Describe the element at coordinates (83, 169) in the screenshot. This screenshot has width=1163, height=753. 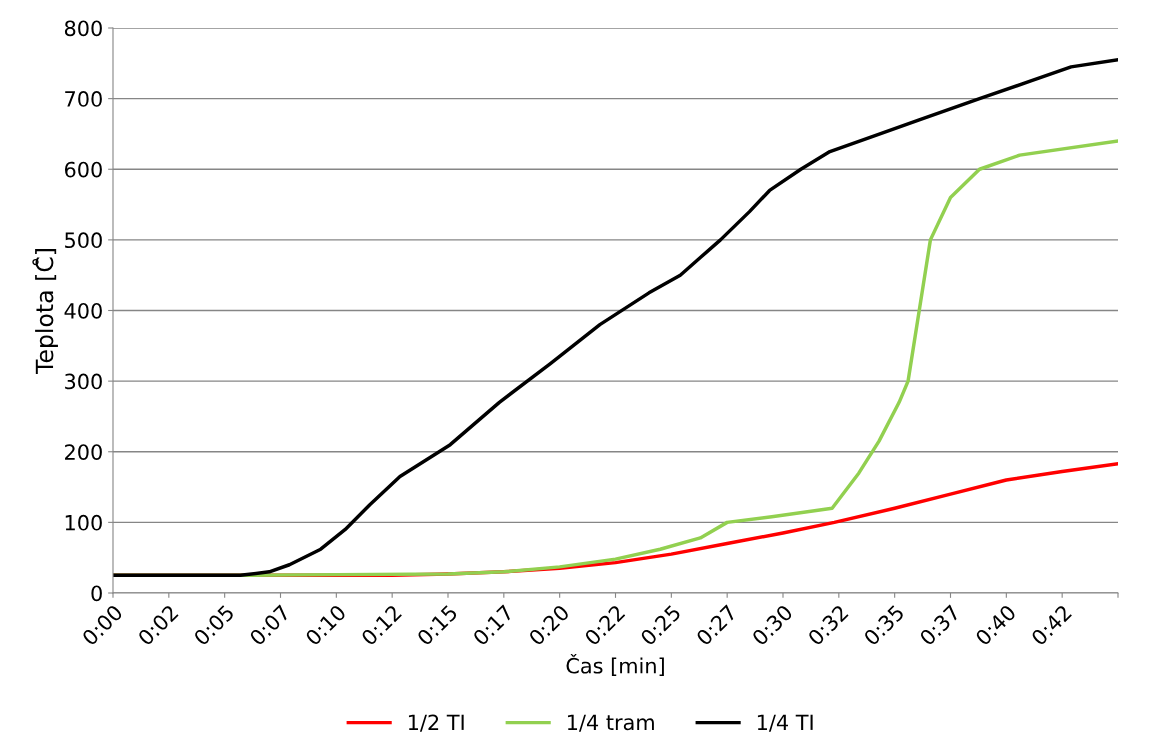
I see `y-tick-label: 600` at that location.